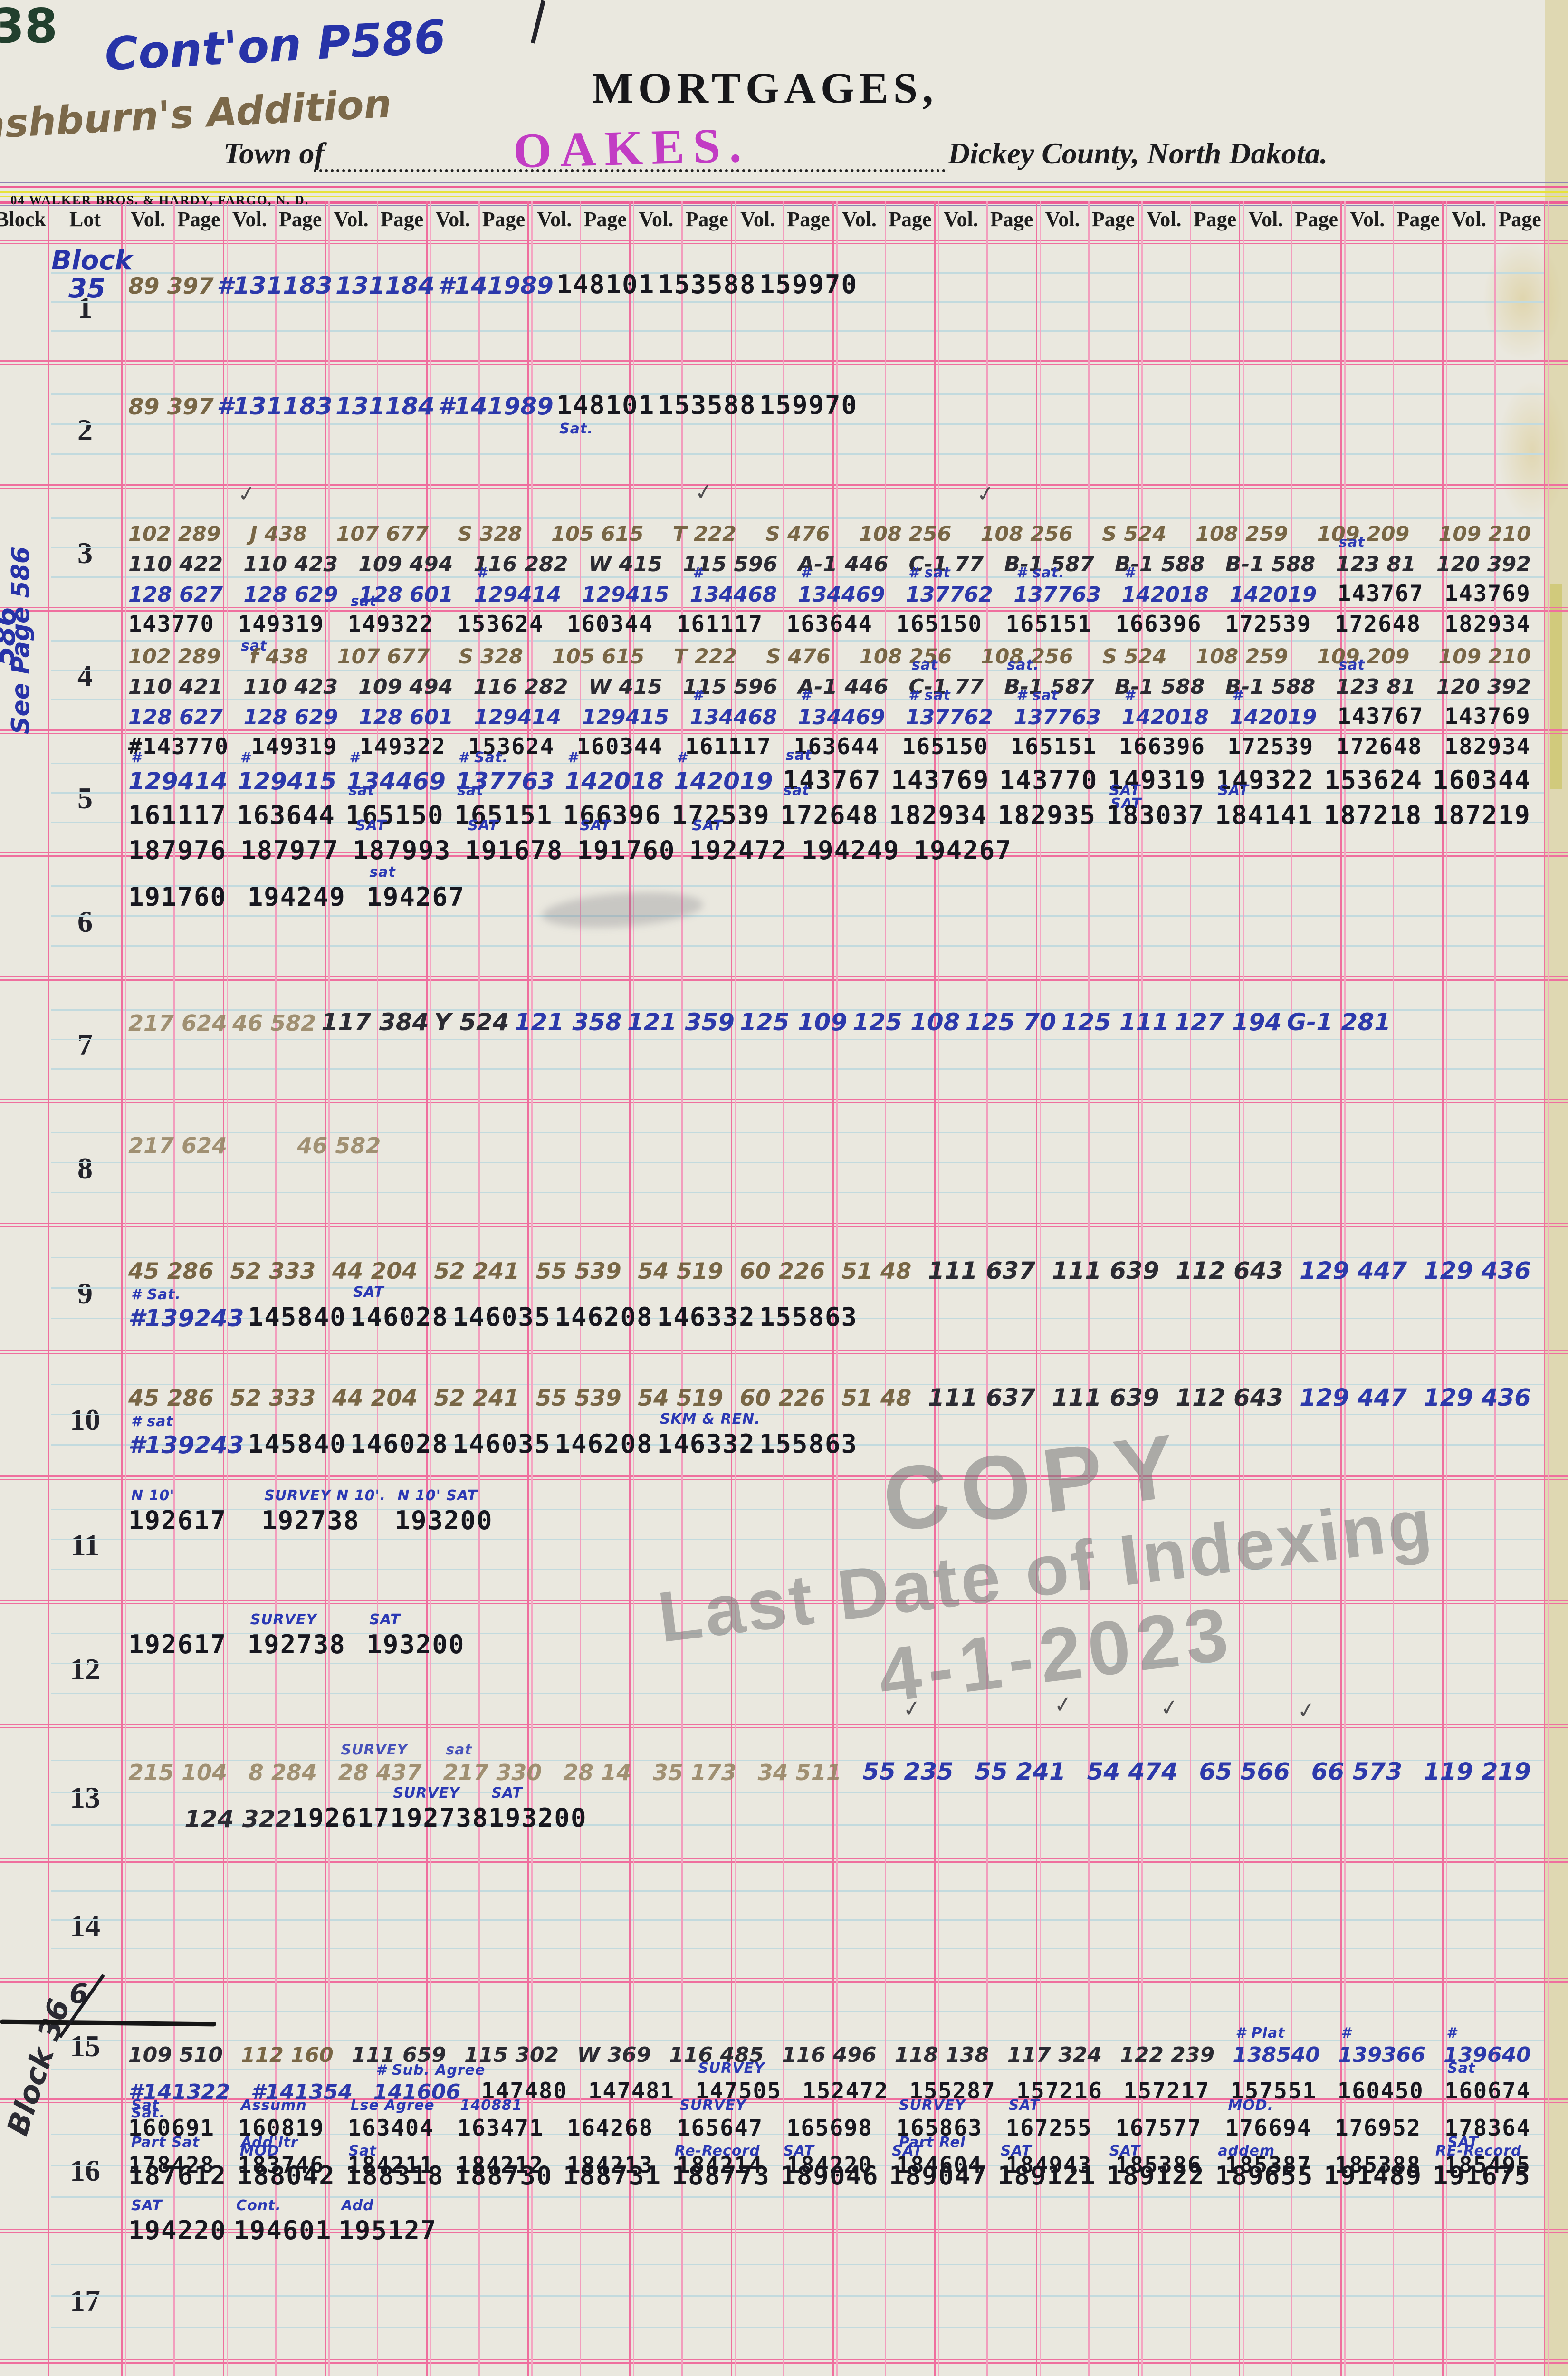  I want to click on entry-annotation: SURVEY, so click(731, 2068).